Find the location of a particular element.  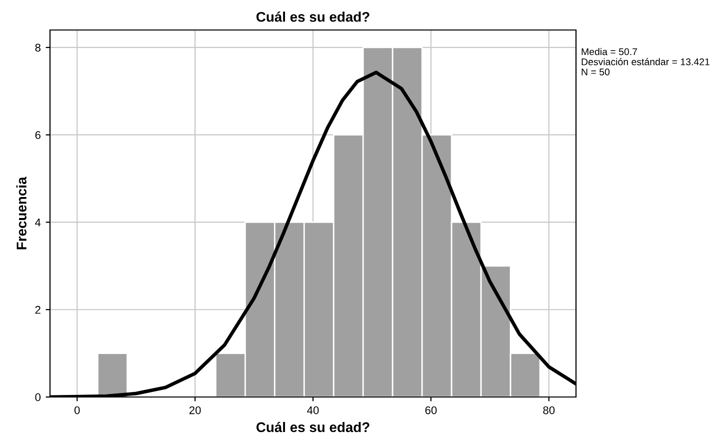

text: N = 50 is located at coordinates (596, 72).